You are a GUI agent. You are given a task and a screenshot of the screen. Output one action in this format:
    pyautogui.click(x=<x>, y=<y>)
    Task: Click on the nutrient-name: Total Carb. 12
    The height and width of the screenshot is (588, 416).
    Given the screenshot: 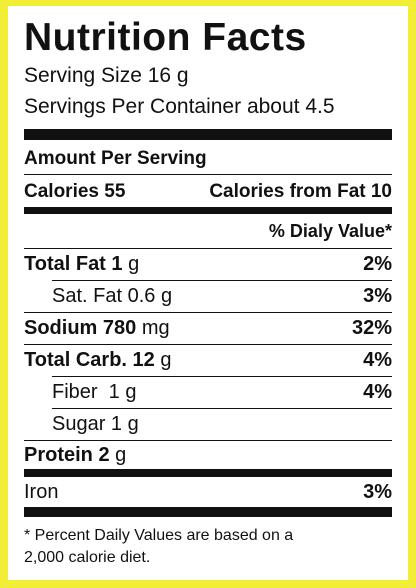 What is the action you would take?
    pyautogui.click(x=89, y=360)
    